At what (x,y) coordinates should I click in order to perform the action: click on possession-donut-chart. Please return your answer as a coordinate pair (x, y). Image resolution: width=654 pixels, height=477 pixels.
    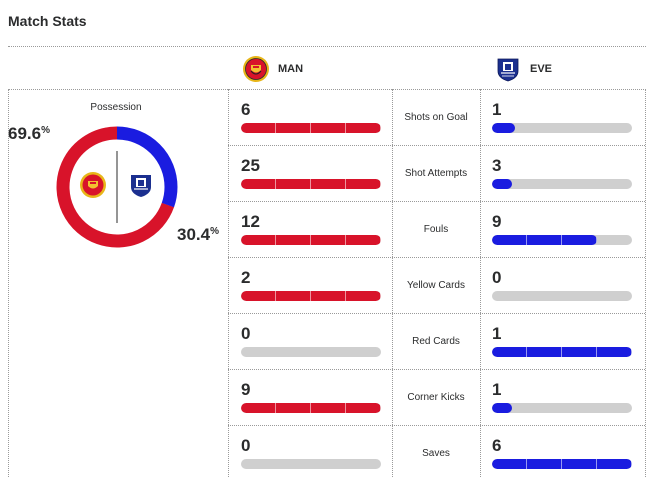
    Looking at the image, I should click on (117, 187).